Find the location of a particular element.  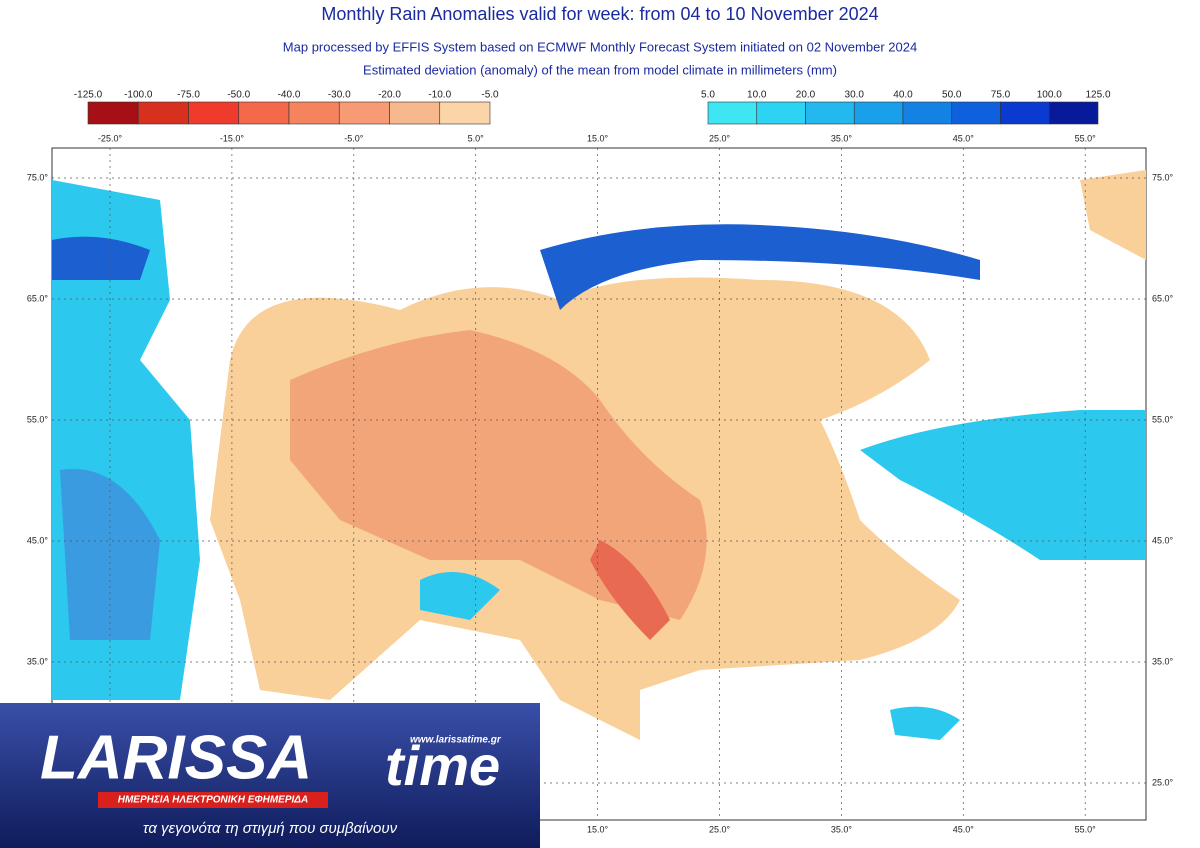

logo-url: www.larissatime.gr is located at coordinates (456, 740).